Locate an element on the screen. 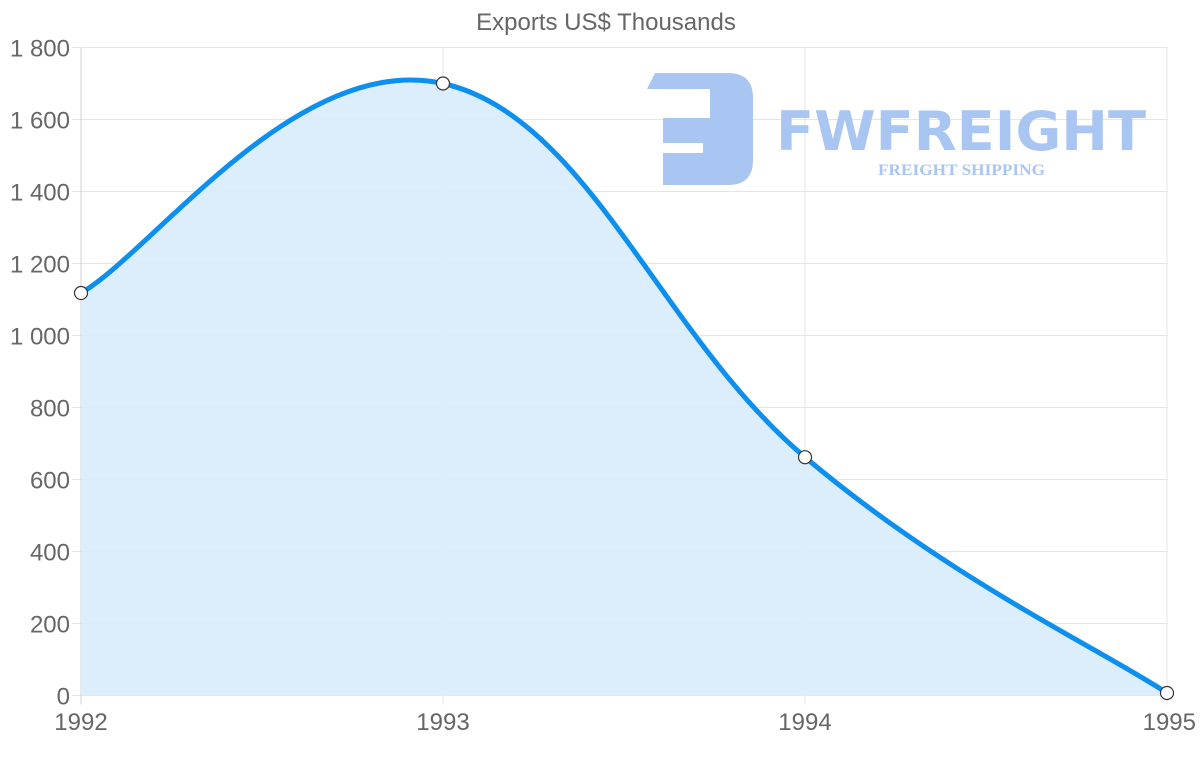  x-tick-label: 1994 is located at coordinates (804, 722).